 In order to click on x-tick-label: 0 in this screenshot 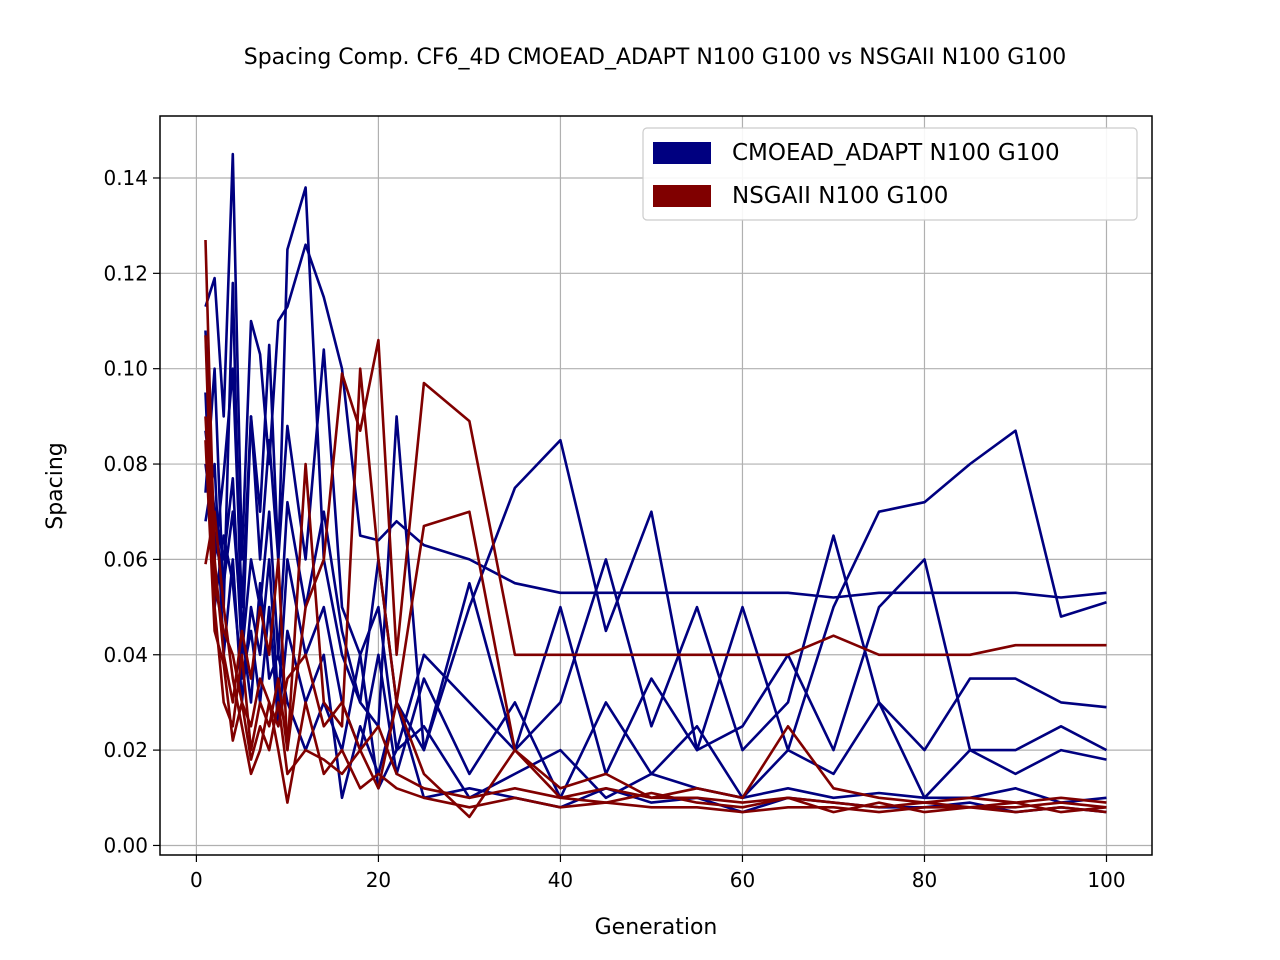, I will do `click(196, 880)`.